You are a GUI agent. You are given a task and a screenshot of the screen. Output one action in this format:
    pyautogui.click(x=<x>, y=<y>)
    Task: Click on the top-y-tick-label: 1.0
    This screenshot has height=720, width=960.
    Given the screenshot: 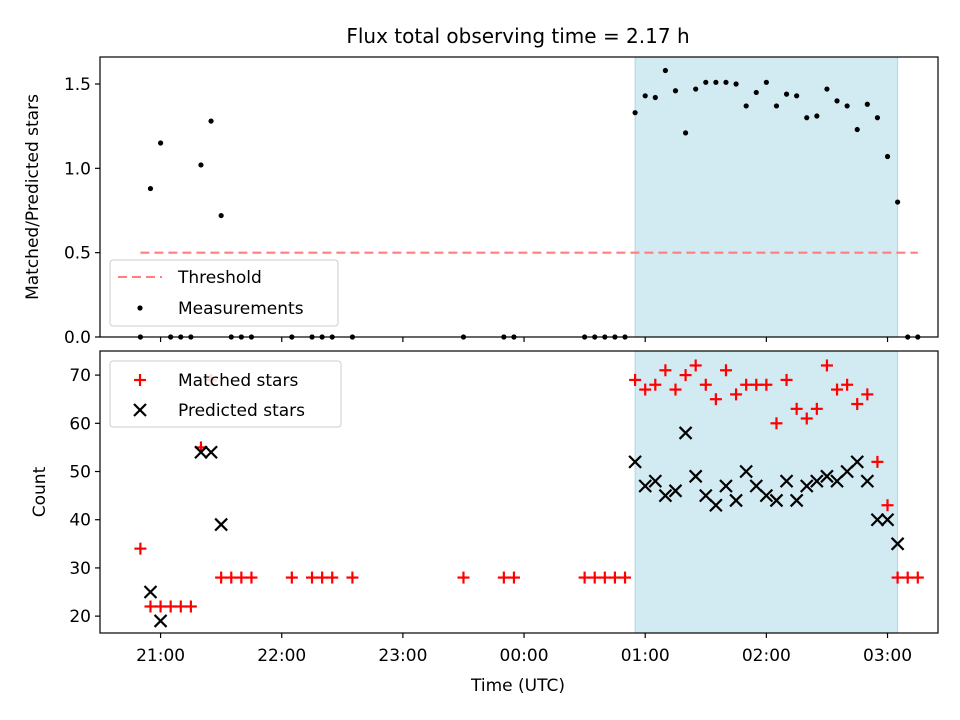 What is the action you would take?
    pyautogui.click(x=77, y=169)
    